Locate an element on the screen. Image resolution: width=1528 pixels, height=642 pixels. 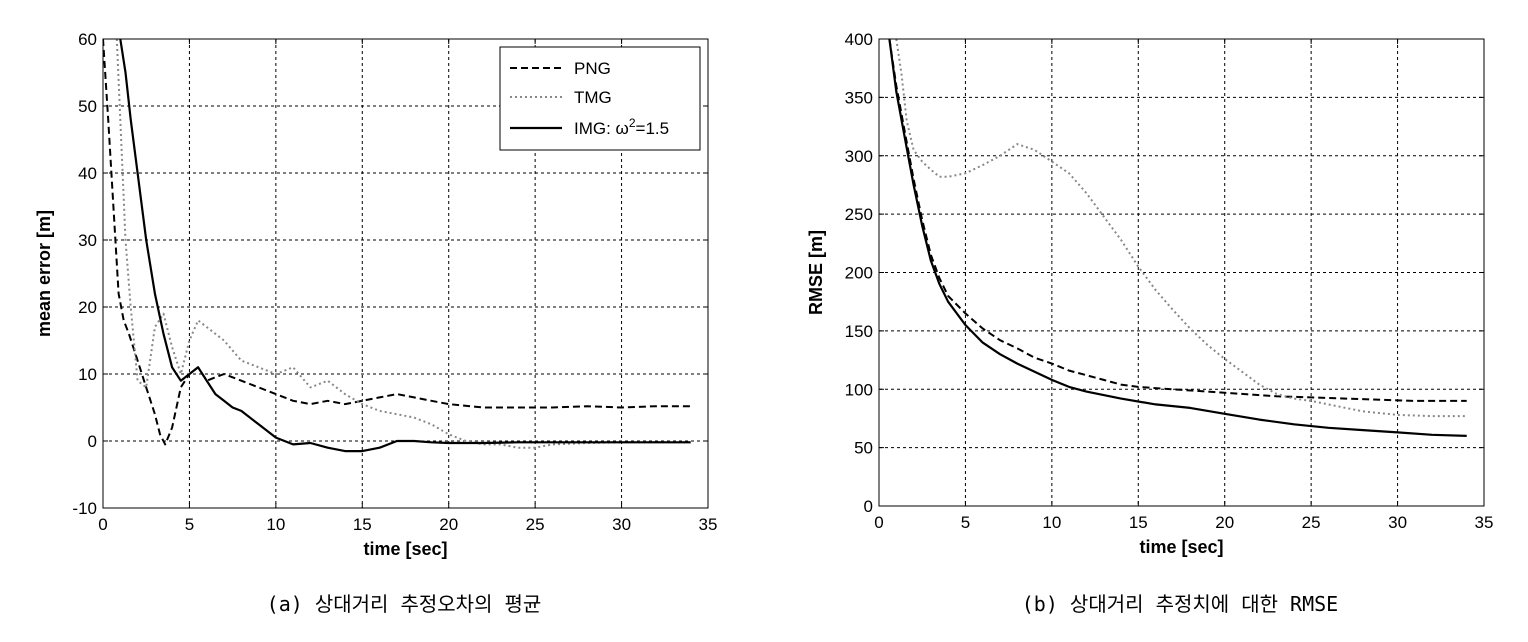
legend-box is located at coordinates (600, 98).